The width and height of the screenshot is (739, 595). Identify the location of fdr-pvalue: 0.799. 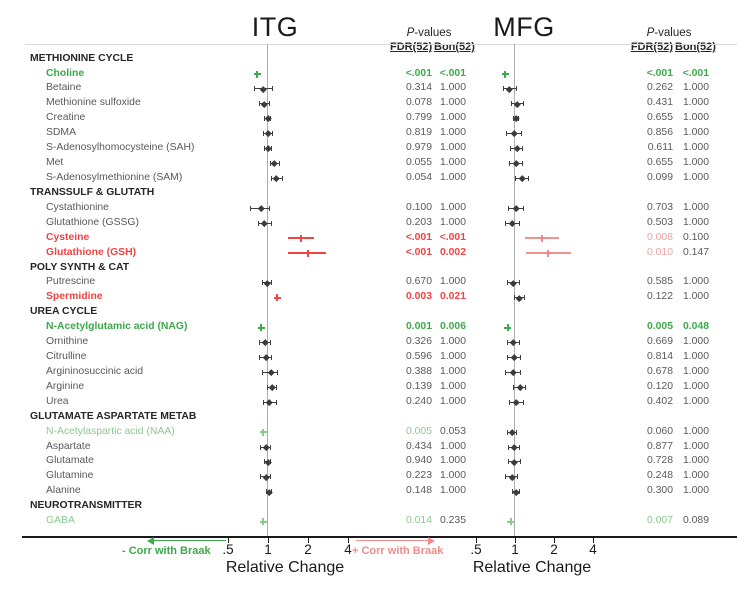
(418, 118).